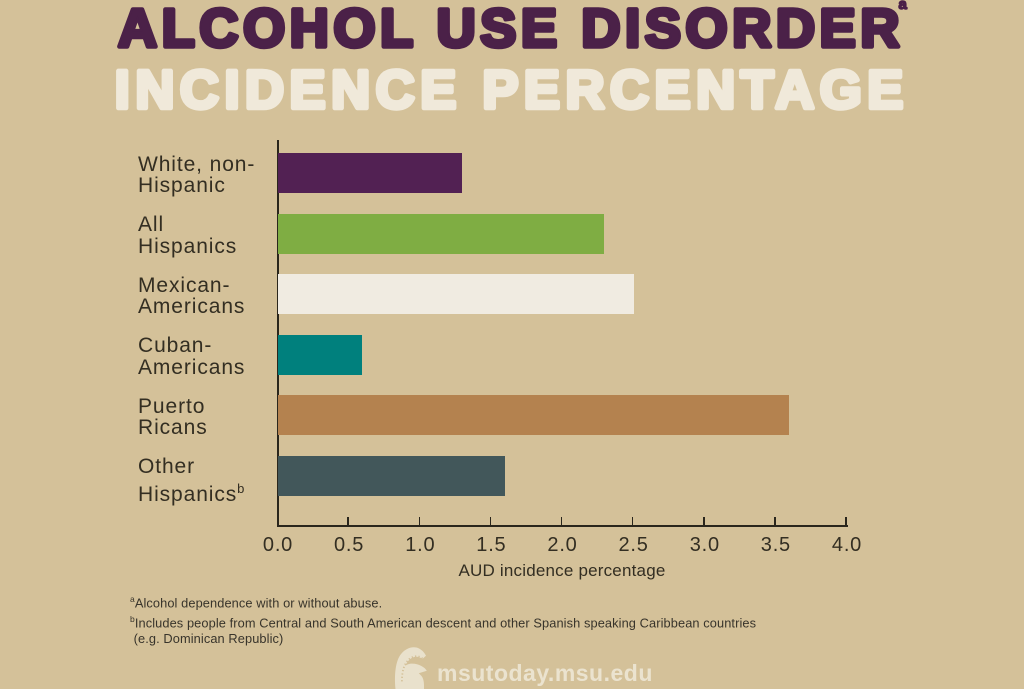 The height and width of the screenshot is (689, 1024). What do you see at coordinates (903, 6) in the screenshot?
I see `svg-text: a` at bounding box center [903, 6].